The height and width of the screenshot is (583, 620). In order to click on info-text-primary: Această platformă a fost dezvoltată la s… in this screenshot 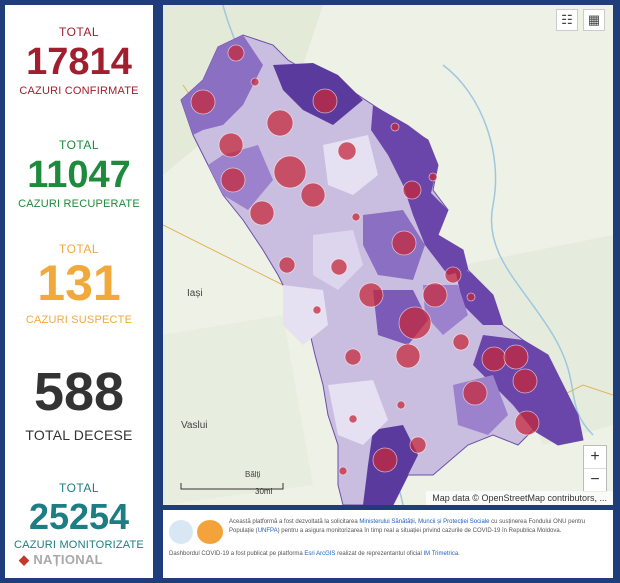, I will do `click(416, 527)`.